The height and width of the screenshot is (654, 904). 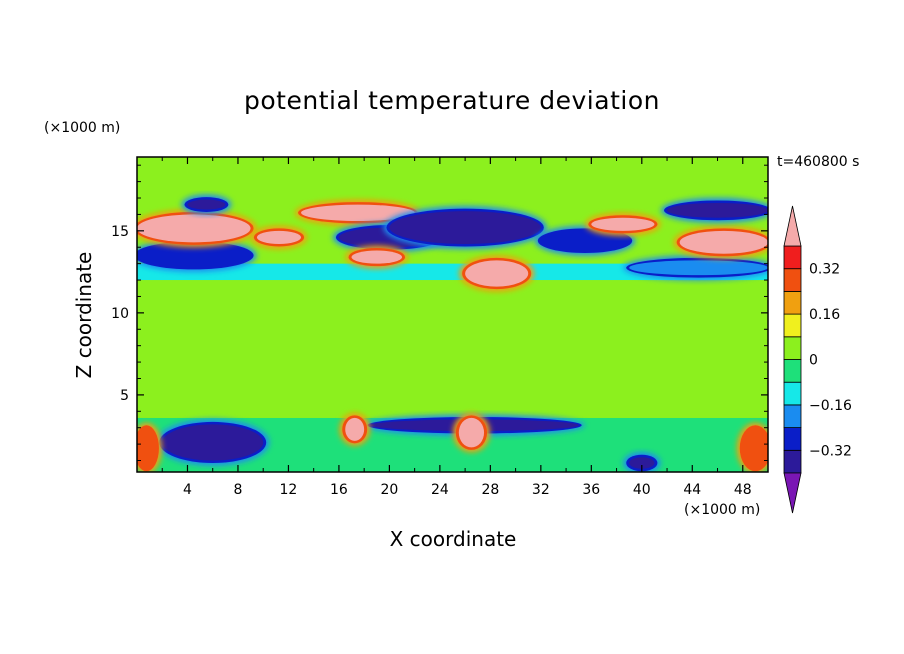 I want to click on x-axis-multiplier: (×1000 m), so click(x=722, y=510).